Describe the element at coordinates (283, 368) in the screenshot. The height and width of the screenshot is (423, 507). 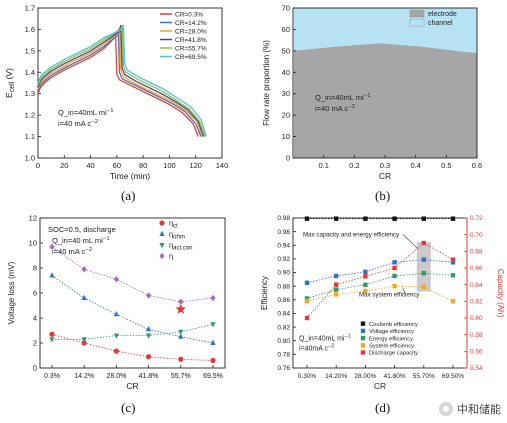
I see `y-tick-label: 0.76` at that location.